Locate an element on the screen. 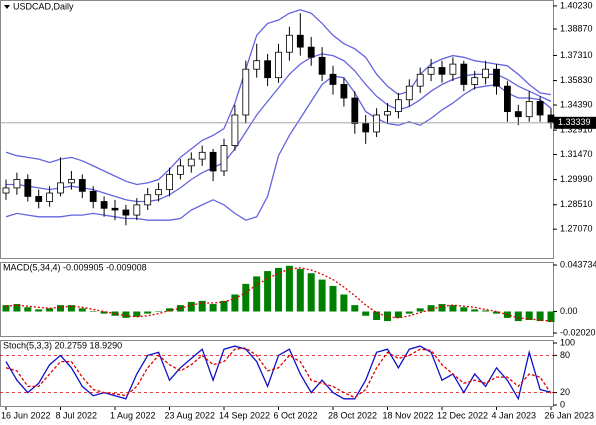 The image size is (596, 425). y-tick-label: 1.38870 is located at coordinates (576, 28).